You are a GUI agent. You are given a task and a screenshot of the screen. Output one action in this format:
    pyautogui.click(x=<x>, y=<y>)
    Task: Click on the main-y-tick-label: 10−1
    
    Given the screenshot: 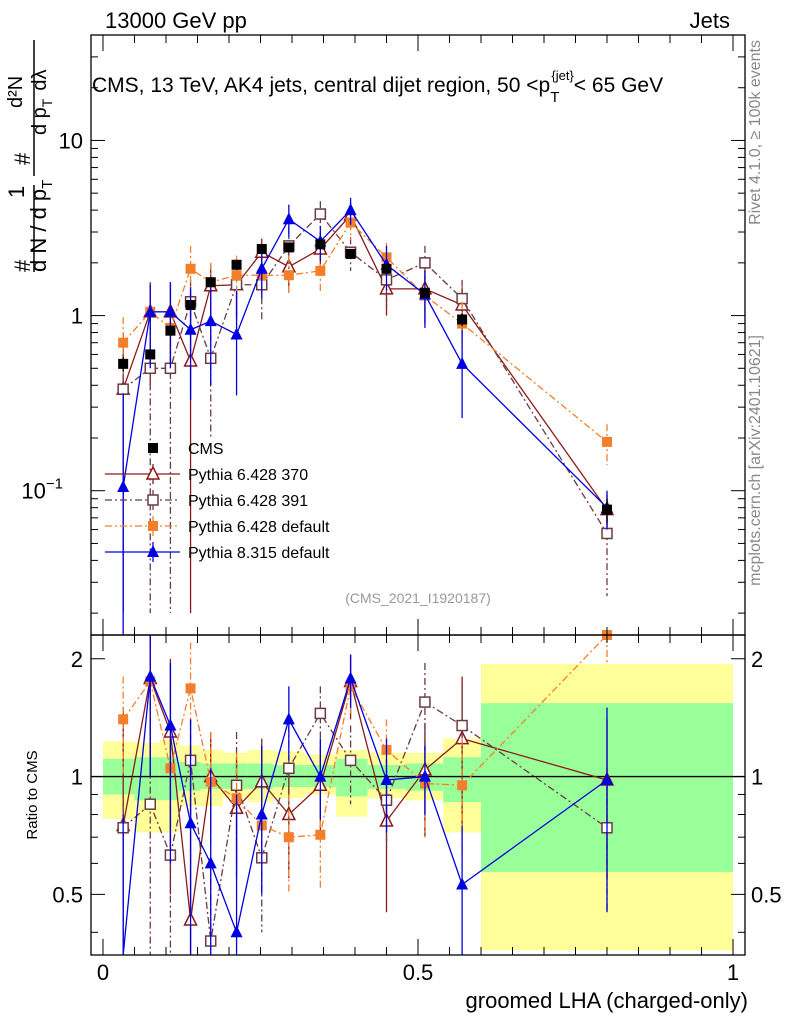 What is the action you would take?
    pyautogui.click(x=42, y=490)
    